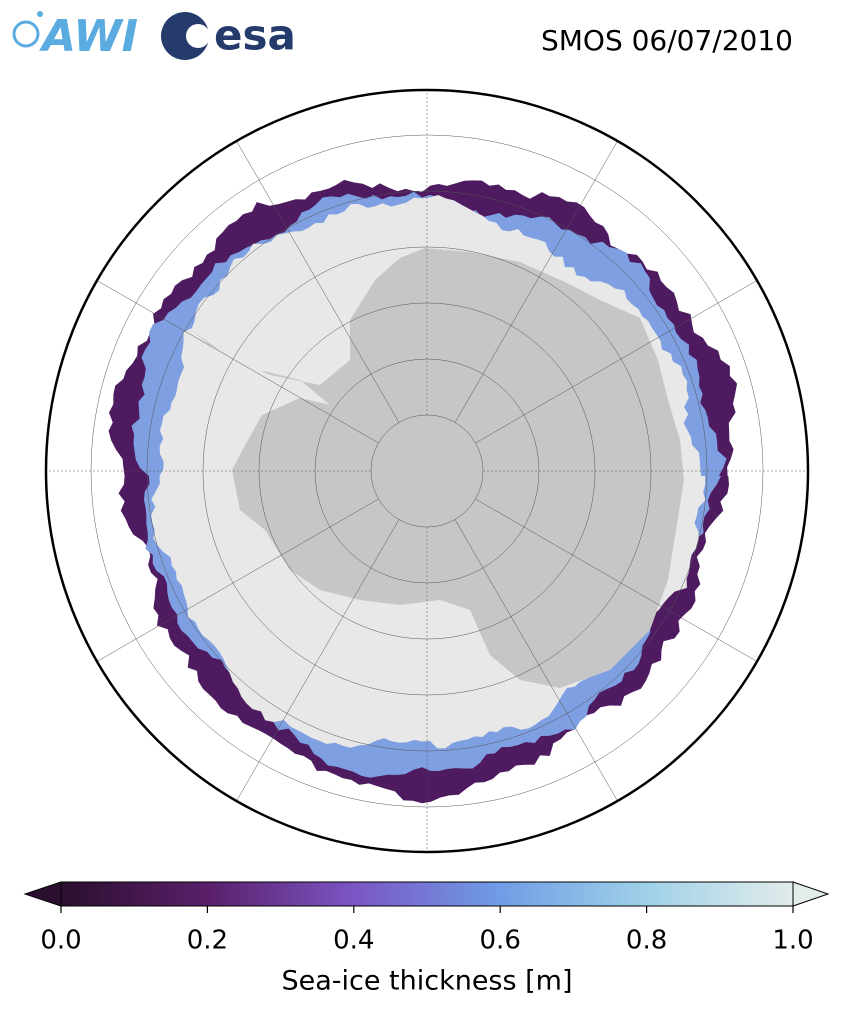 The height and width of the screenshot is (1030, 854). I want to click on logo-esa: esa, so click(228, 35).